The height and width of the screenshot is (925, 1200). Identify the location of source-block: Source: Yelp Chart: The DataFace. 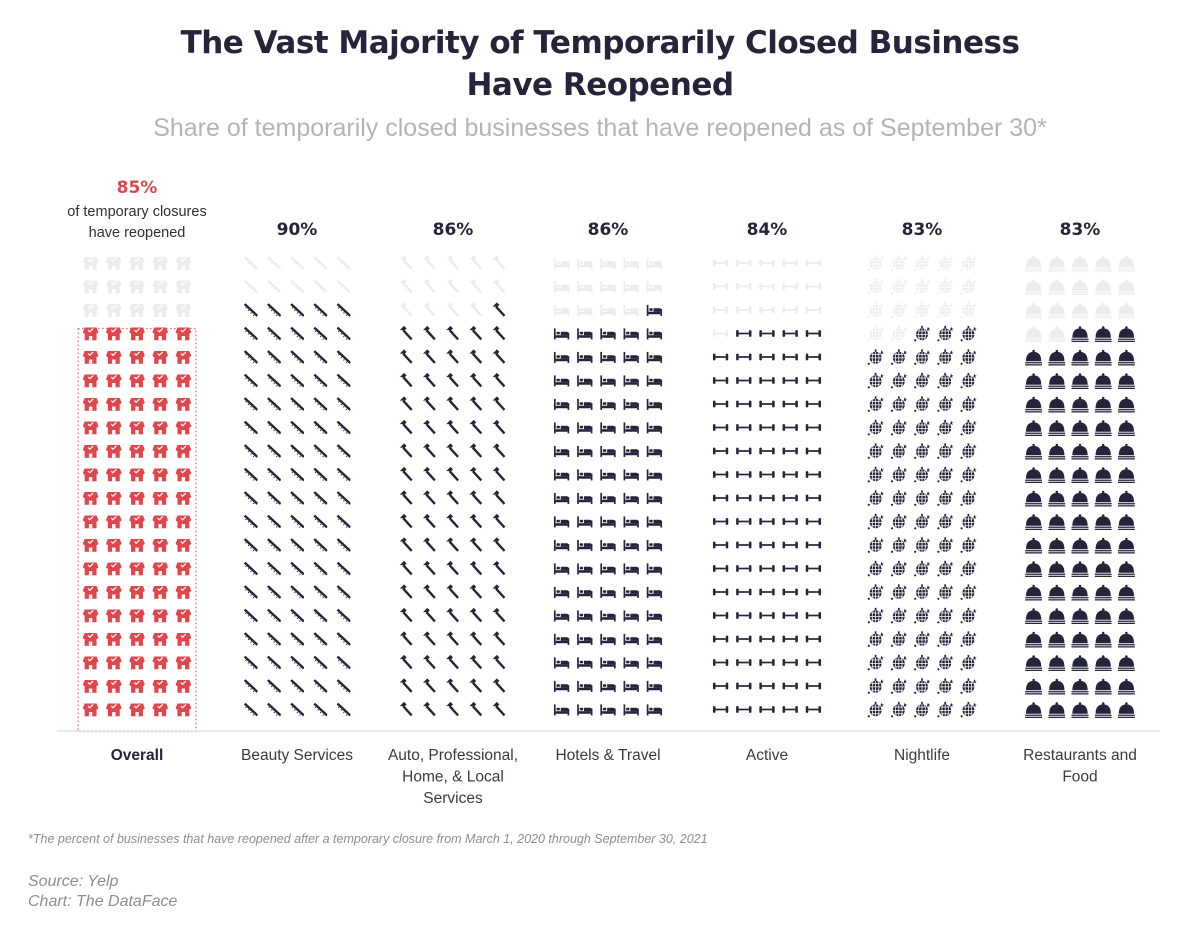
(102, 892).